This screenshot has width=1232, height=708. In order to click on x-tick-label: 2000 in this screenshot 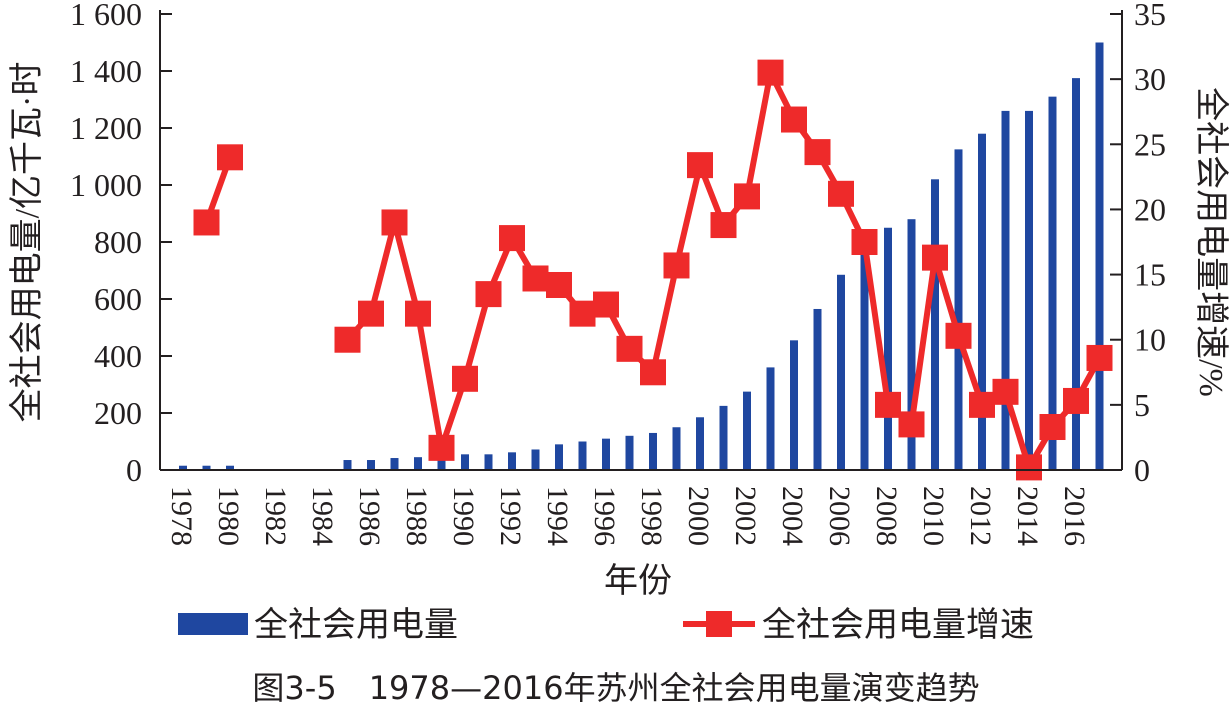, I will do `click(698, 516)`.